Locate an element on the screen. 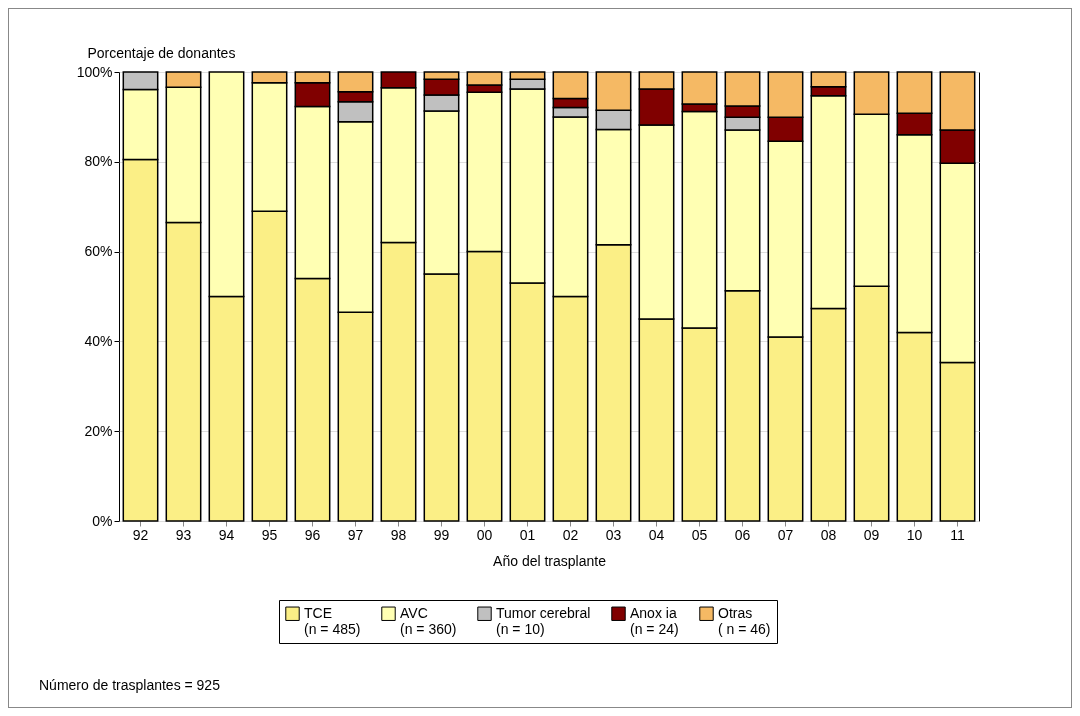 This screenshot has height=716, width=1080. x-tick-label: 04 is located at coordinates (656, 534).